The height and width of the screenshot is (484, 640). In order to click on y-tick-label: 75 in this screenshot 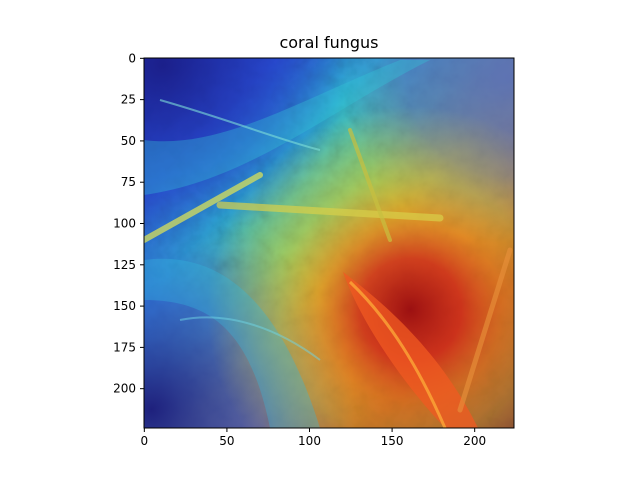, I will do `click(128, 182)`.